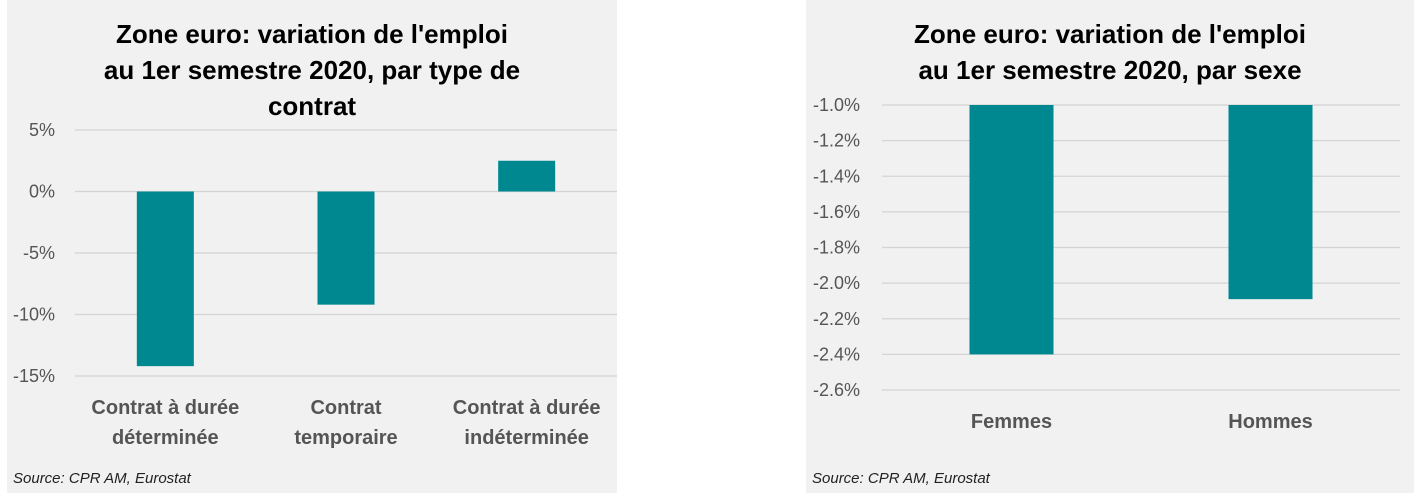 Image resolution: width=1421 pixels, height=500 pixels. I want to click on y-tick-label: -5%, so click(39, 253).